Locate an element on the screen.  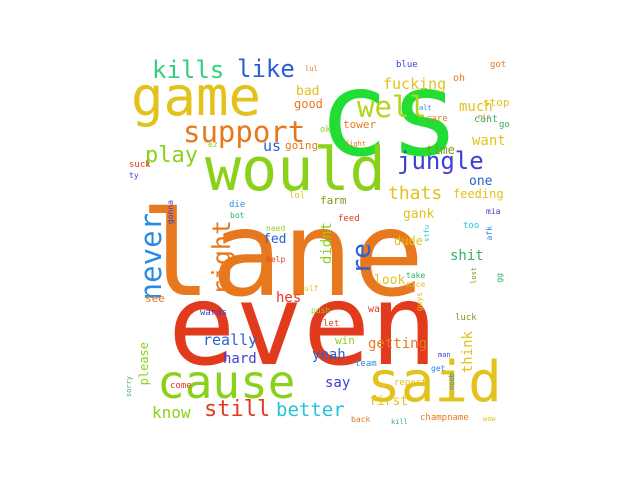
cloud-word: time is located at coordinates (440, 150).